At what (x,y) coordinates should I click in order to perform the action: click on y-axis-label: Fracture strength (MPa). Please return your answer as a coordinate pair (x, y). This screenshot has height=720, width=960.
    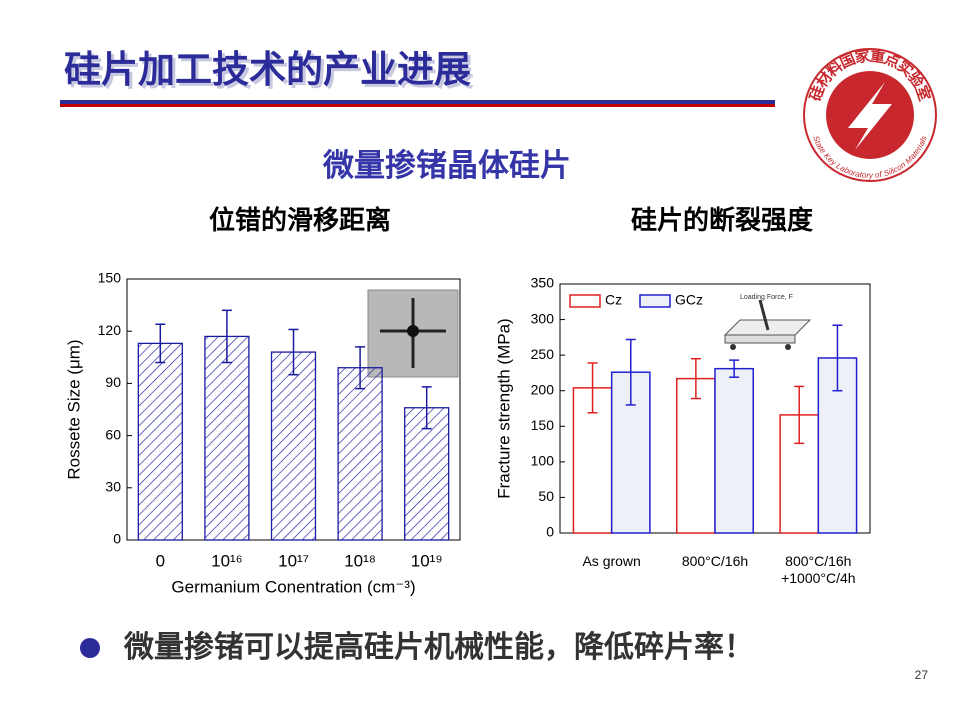
    Looking at the image, I should click on (503, 408).